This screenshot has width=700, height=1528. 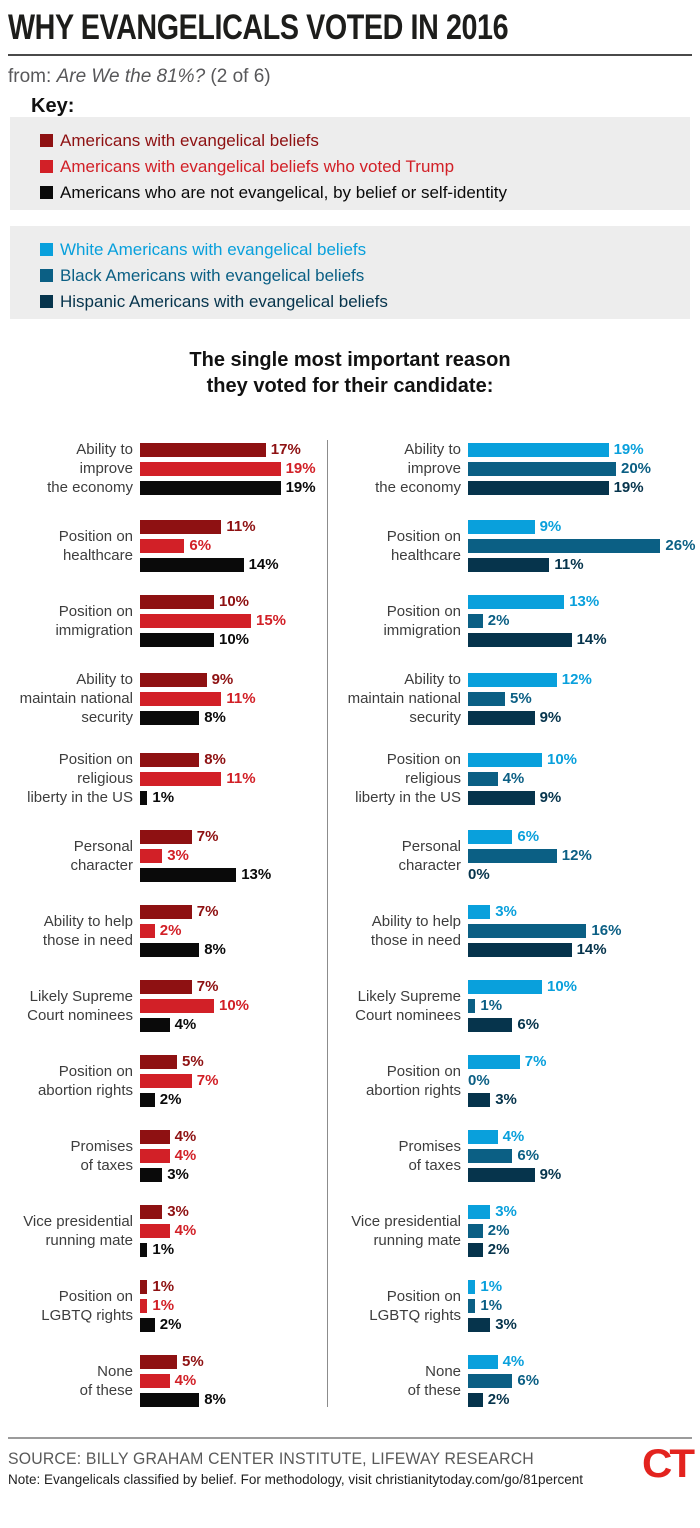 What do you see at coordinates (285, 449) in the screenshot?
I see `bar-value: 17%` at bounding box center [285, 449].